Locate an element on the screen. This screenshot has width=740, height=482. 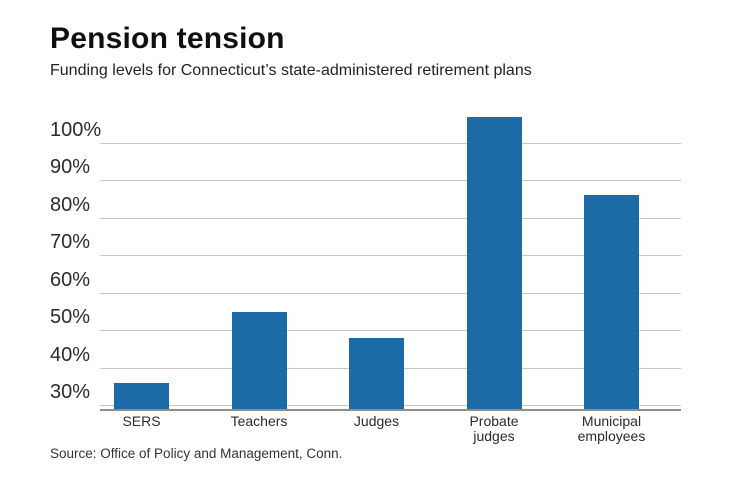
x-axis-line is located at coordinates (390, 410).